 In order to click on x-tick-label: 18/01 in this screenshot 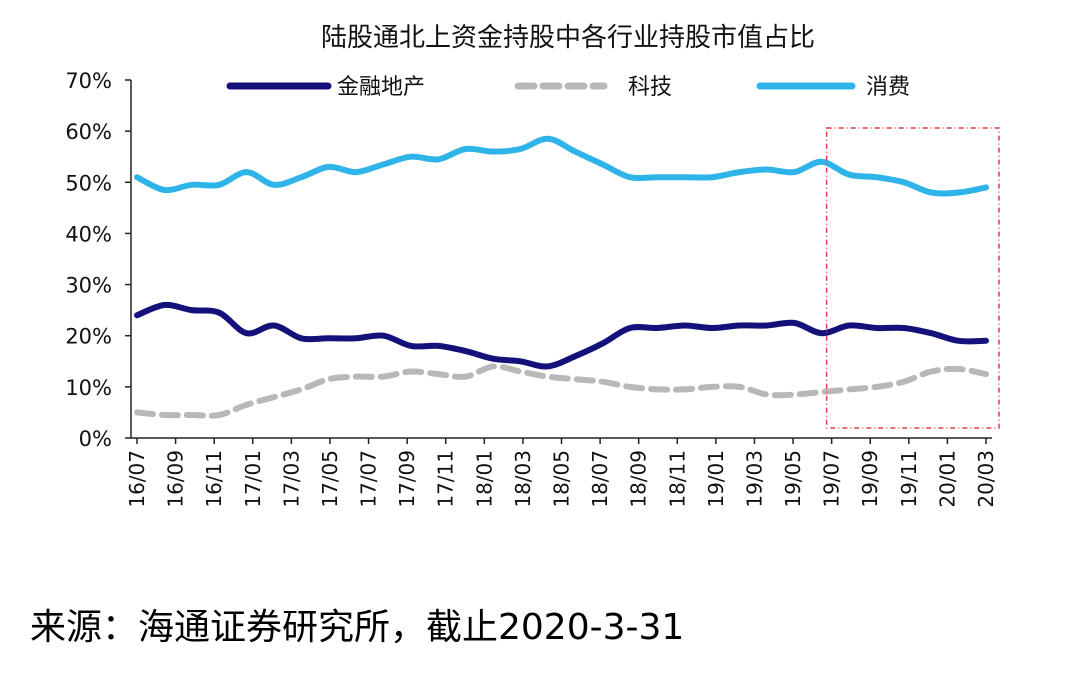, I will do `click(484, 479)`.